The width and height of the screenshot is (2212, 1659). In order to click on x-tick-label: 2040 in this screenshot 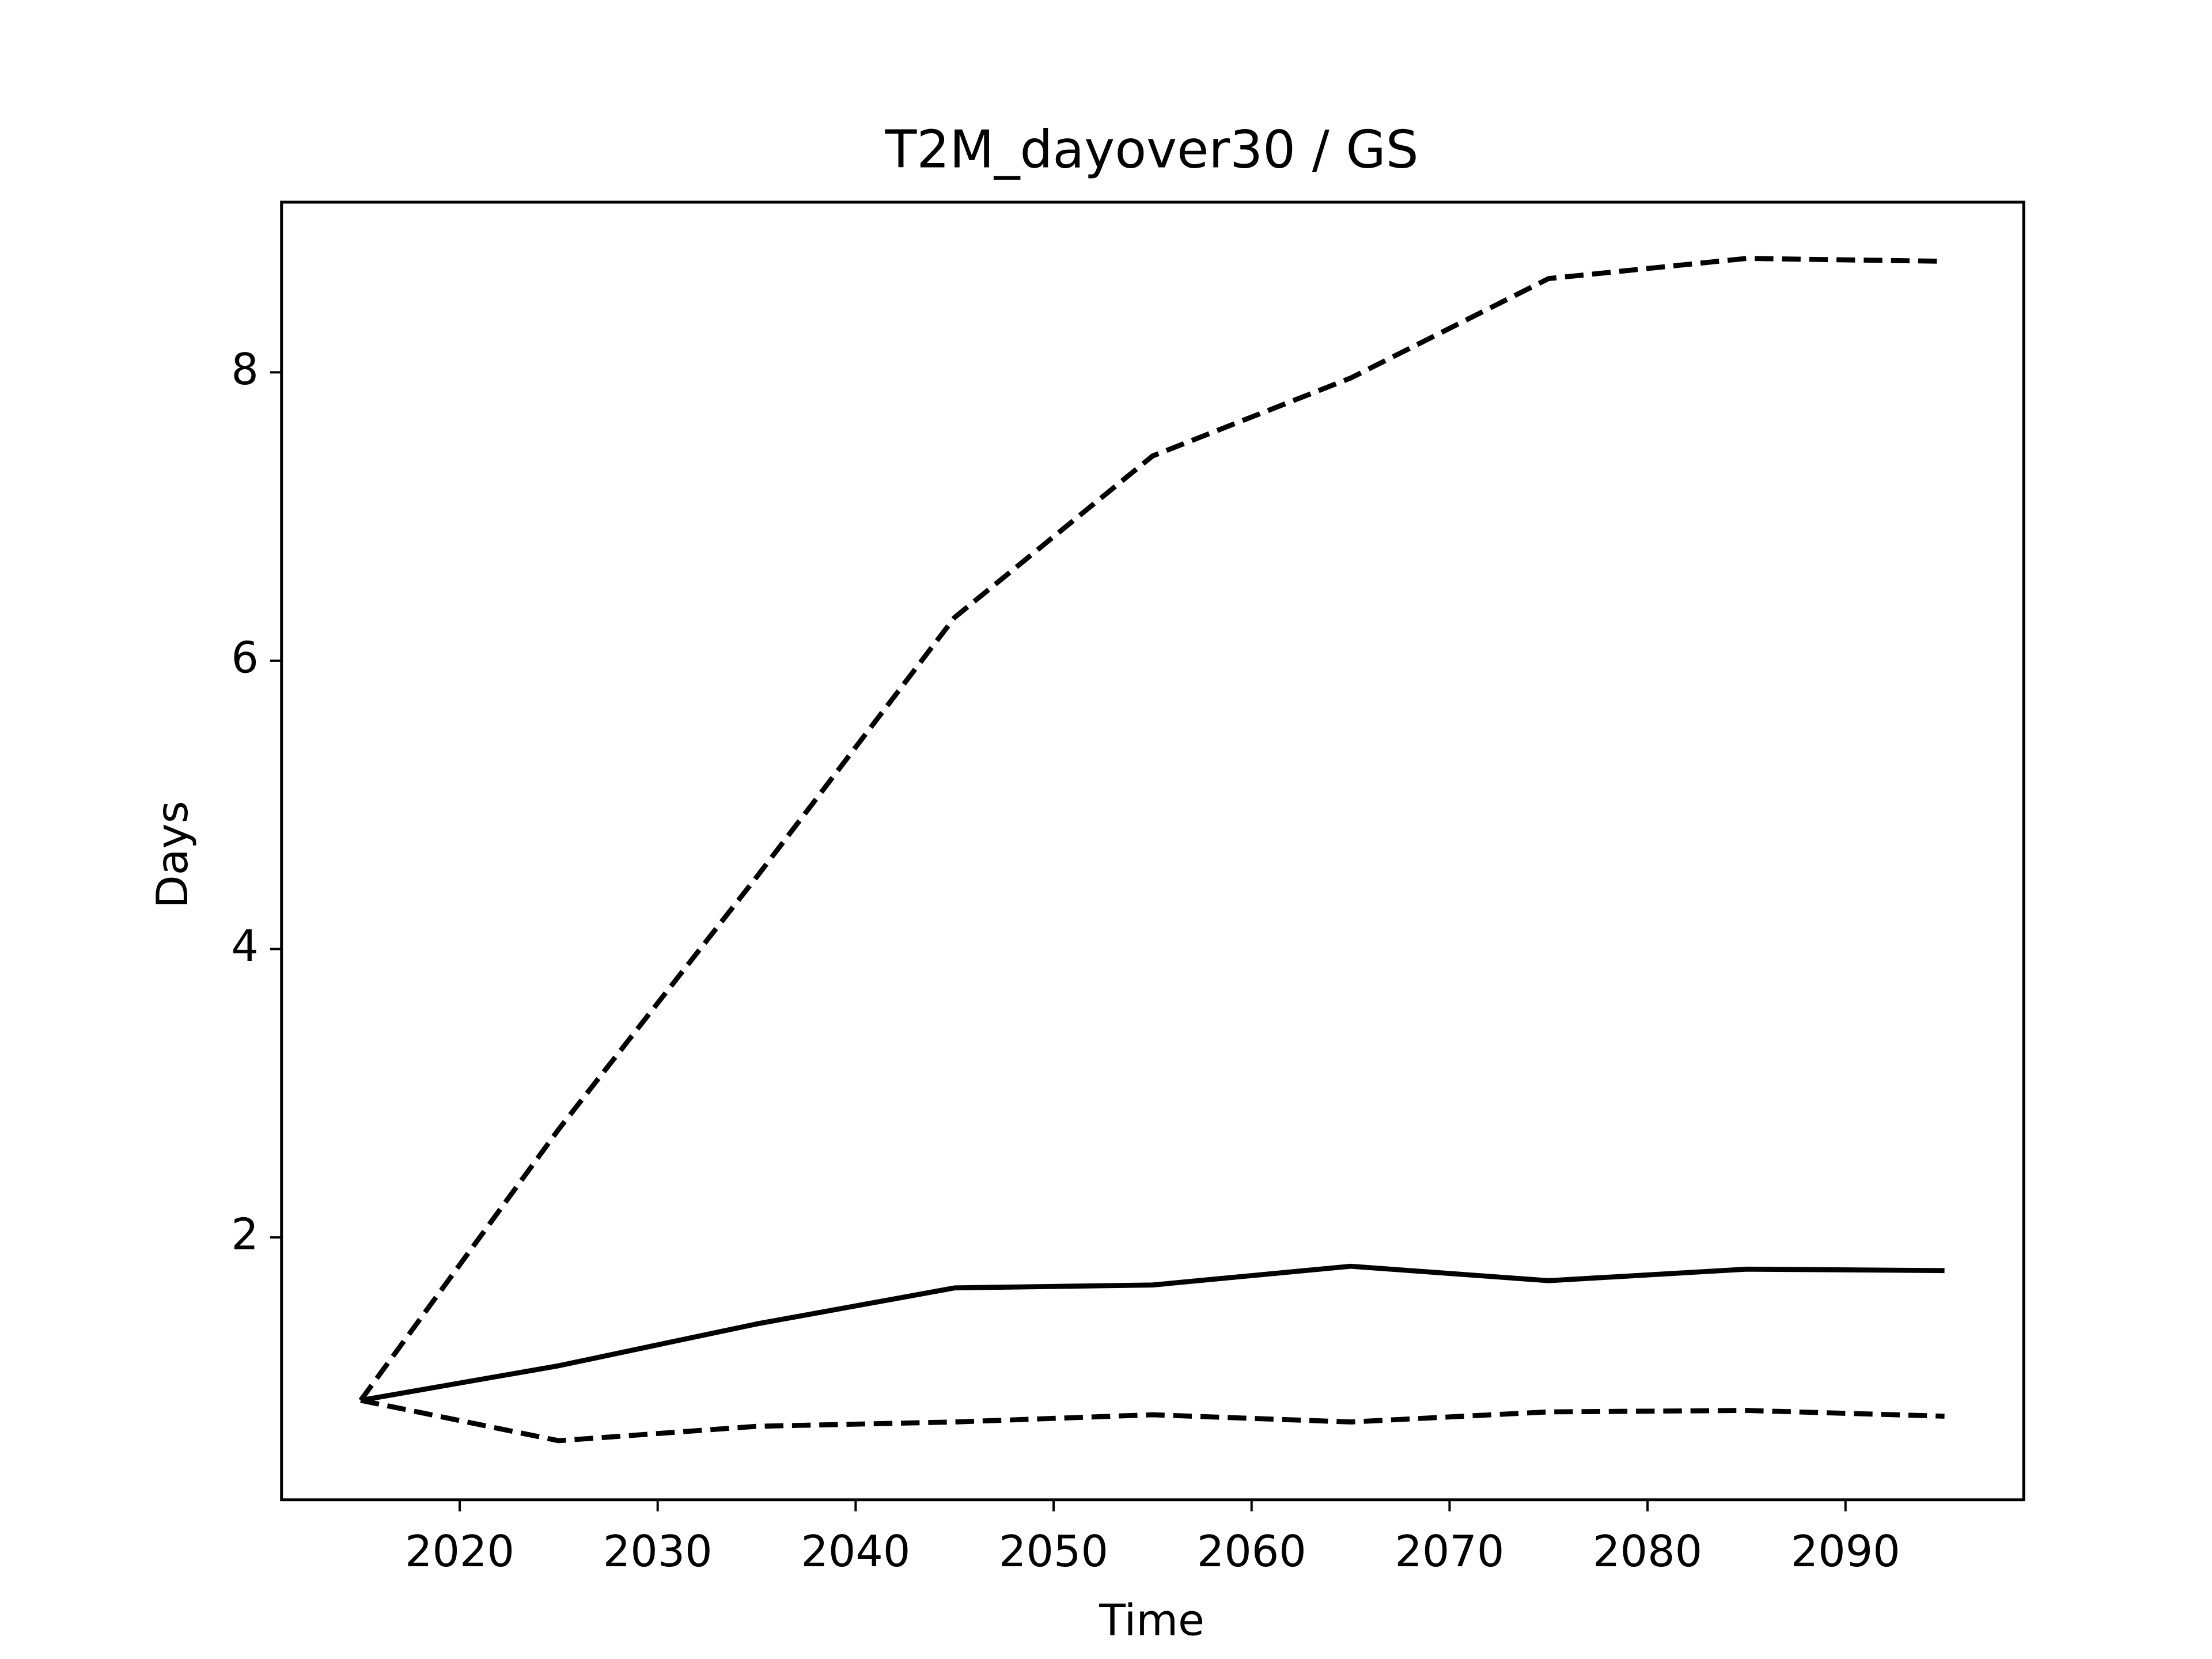, I will do `click(855, 1552)`.